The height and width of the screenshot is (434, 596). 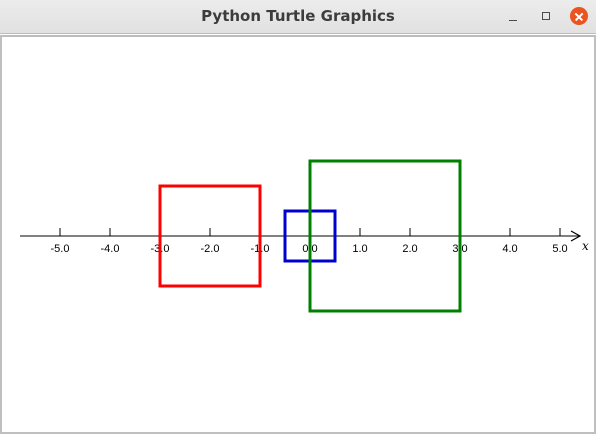 What do you see at coordinates (210, 249) in the screenshot?
I see `tick-label: -2.0` at bounding box center [210, 249].